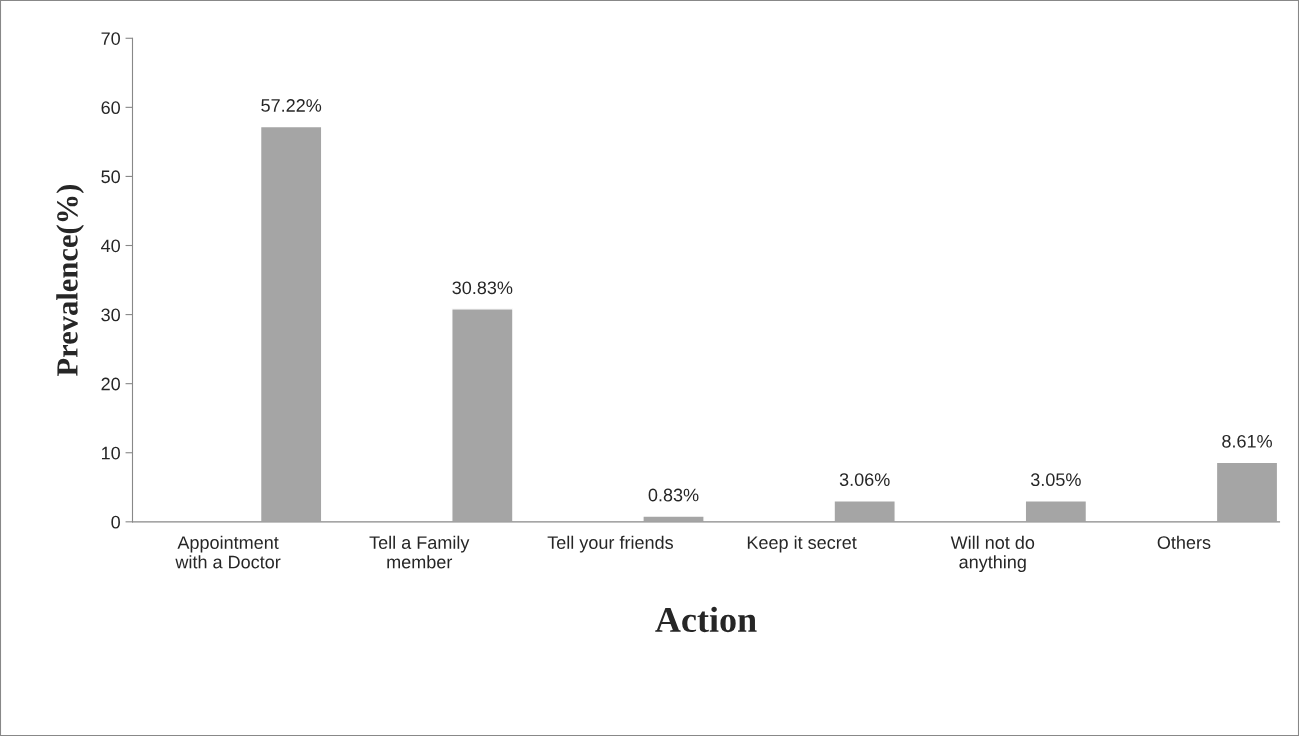  What do you see at coordinates (110, 177) in the screenshot?
I see `y-tick-label: 50` at bounding box center [110, 177].